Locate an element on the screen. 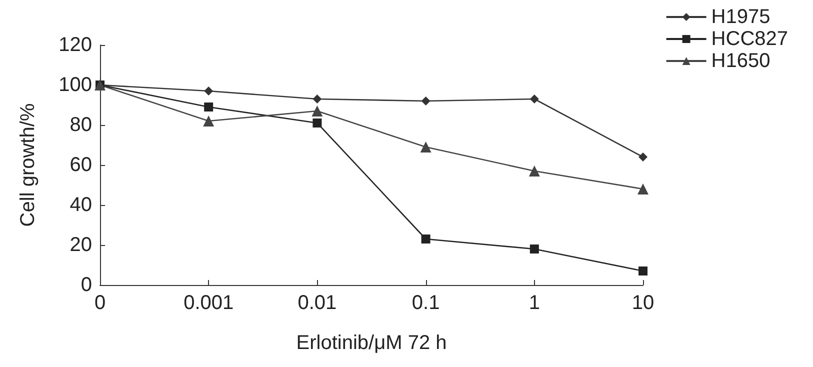 The width and height of the screenshot is (813, 367). legend-label: H1650 is located at coordinates (740, 61).